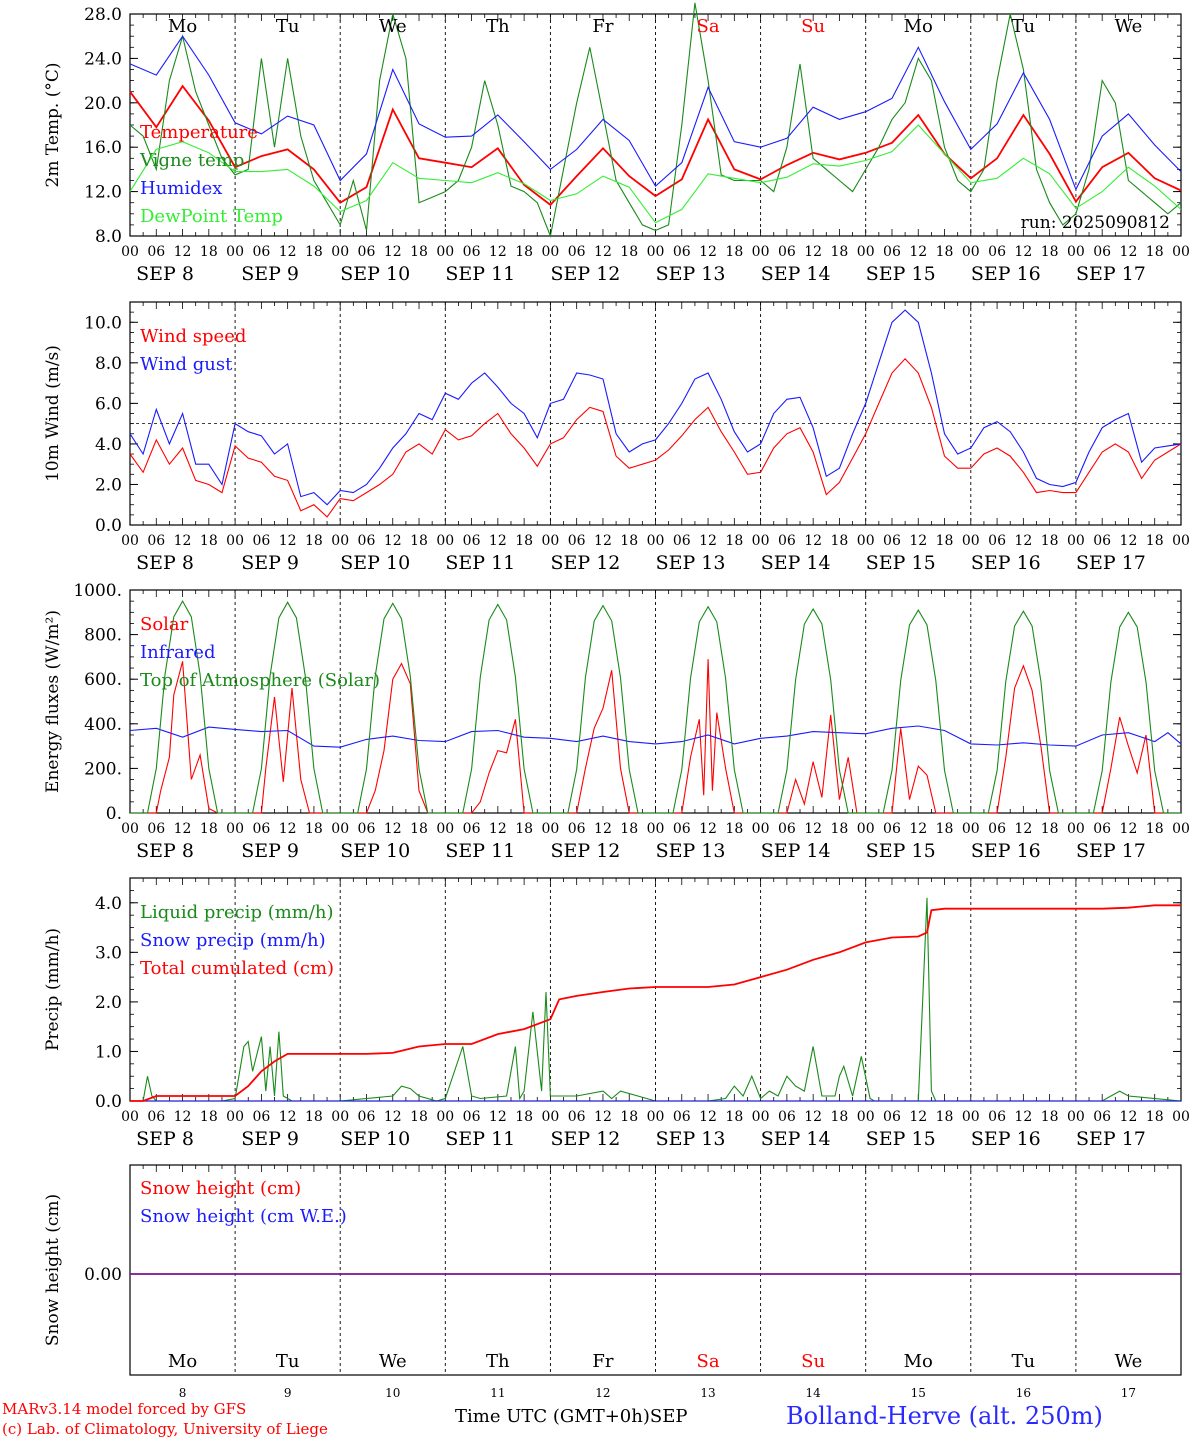  What do you see at coordinates (237, 912) in the screenshot?
I see `legend-liquid-precip-mm-h-: Liquid precip (mm/h)` at bounding box center [237, 912].